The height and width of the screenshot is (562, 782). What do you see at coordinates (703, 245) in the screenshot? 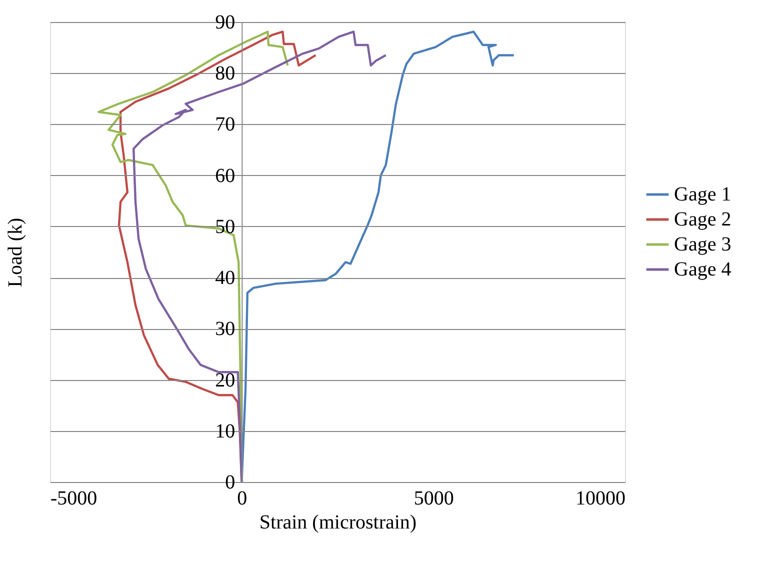
I see `legend-label: Gage 3` at bounding box center [703, 245].